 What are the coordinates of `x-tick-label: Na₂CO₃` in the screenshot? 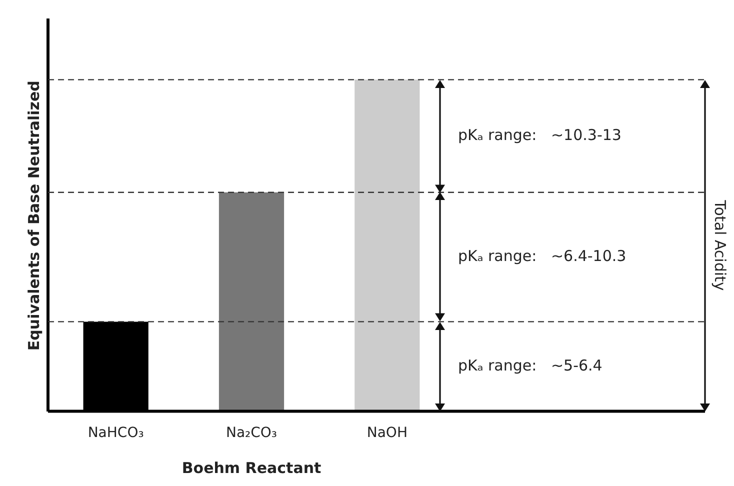 It's located at (252, 433).